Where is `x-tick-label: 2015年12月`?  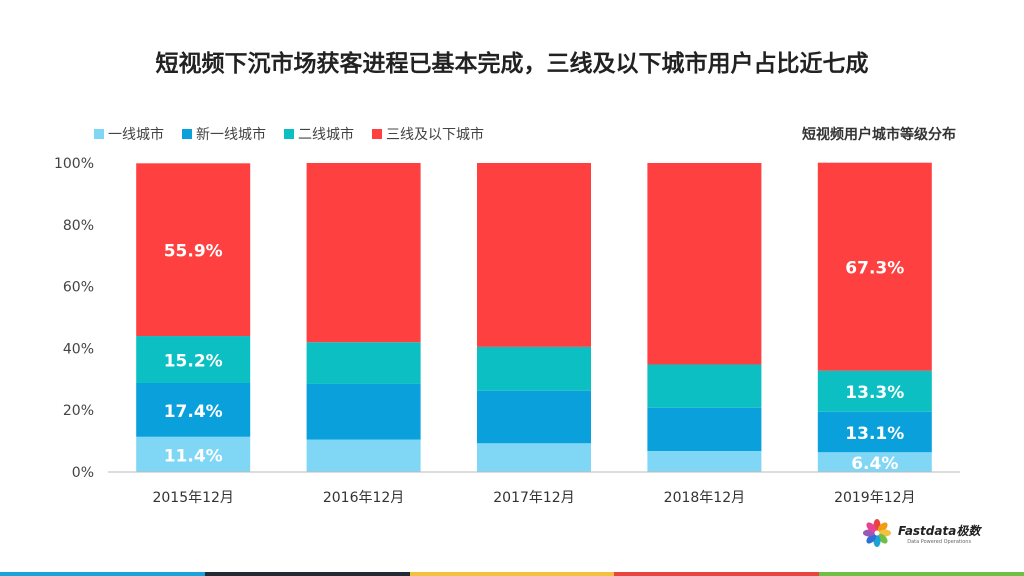 x-tick-label: 2015年12月 is located at coordinates (192, 498).